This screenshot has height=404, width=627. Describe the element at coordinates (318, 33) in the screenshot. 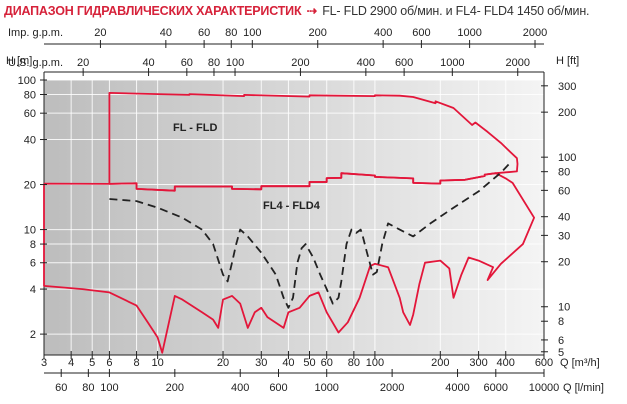

I see `tick-label-imp: 200` at that location.